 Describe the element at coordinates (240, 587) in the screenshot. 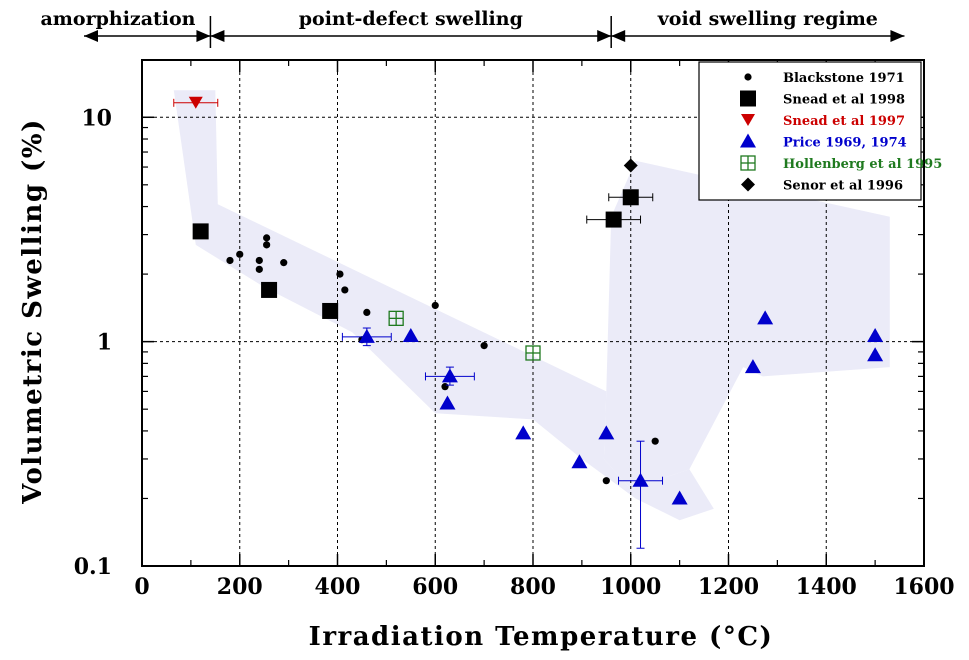

I see `x-tick-label: 200` at that location.